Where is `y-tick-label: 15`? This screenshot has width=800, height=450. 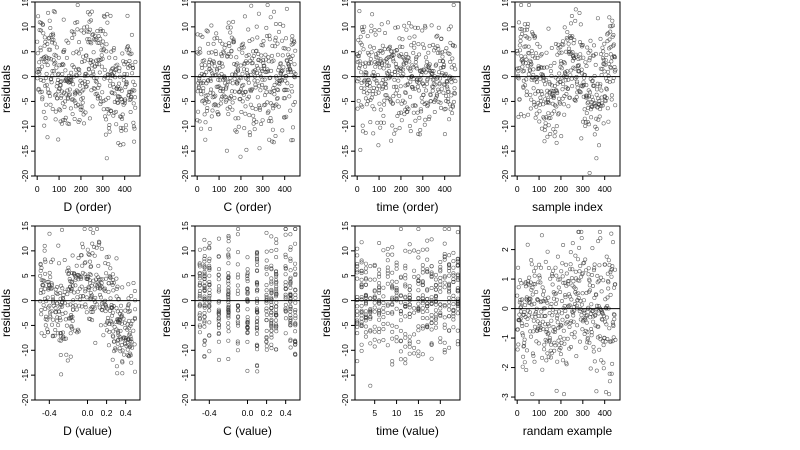 y-tick-label: 15 is located at coordinates (25, 226).